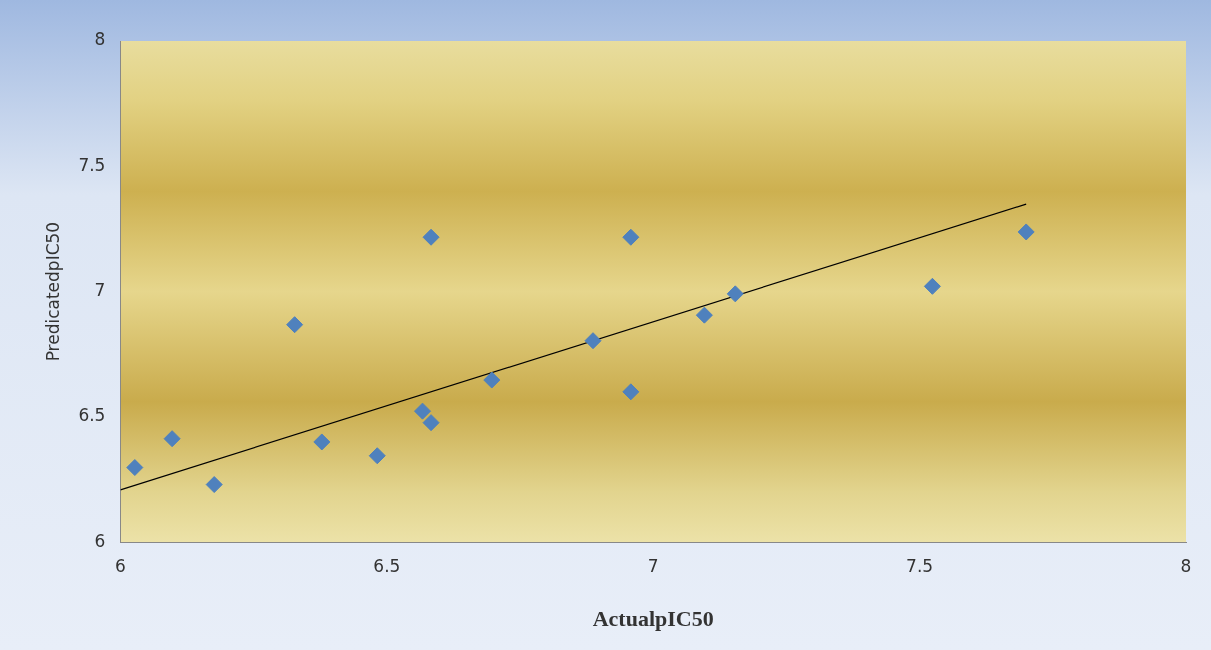 Image resolution: width=1211 pixels, height=650 pixels. Describe the element at coordinates (100, 540) in the screenshot. I see `y-tick-label: 6` at that location.